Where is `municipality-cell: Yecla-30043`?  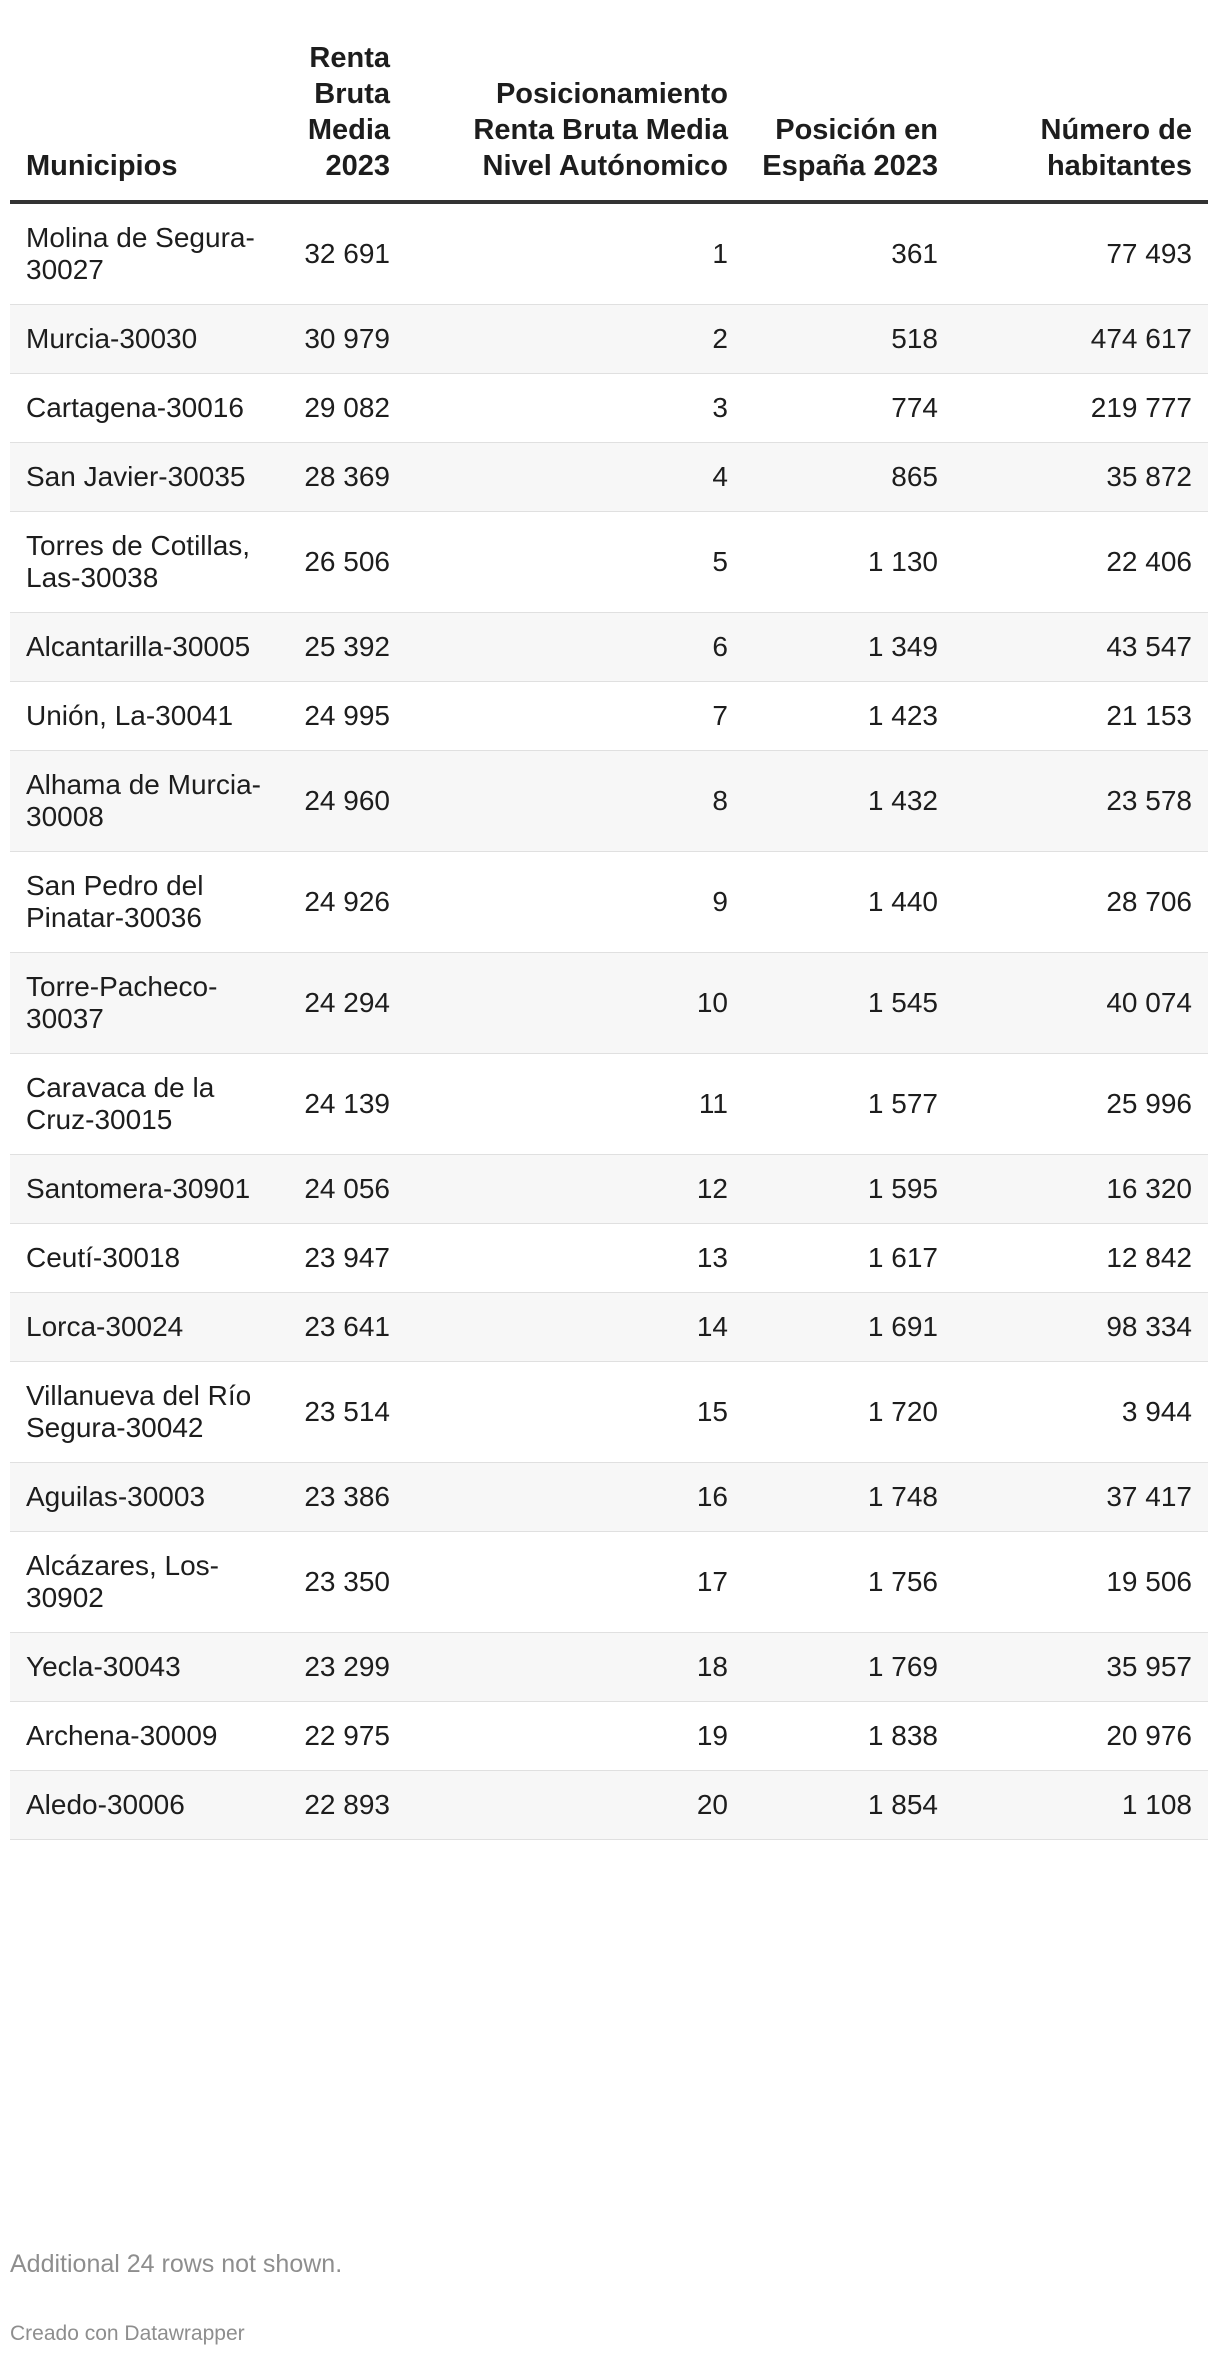
municipality-cell: Yecla-30043 is located at coordinates (147, 1667).